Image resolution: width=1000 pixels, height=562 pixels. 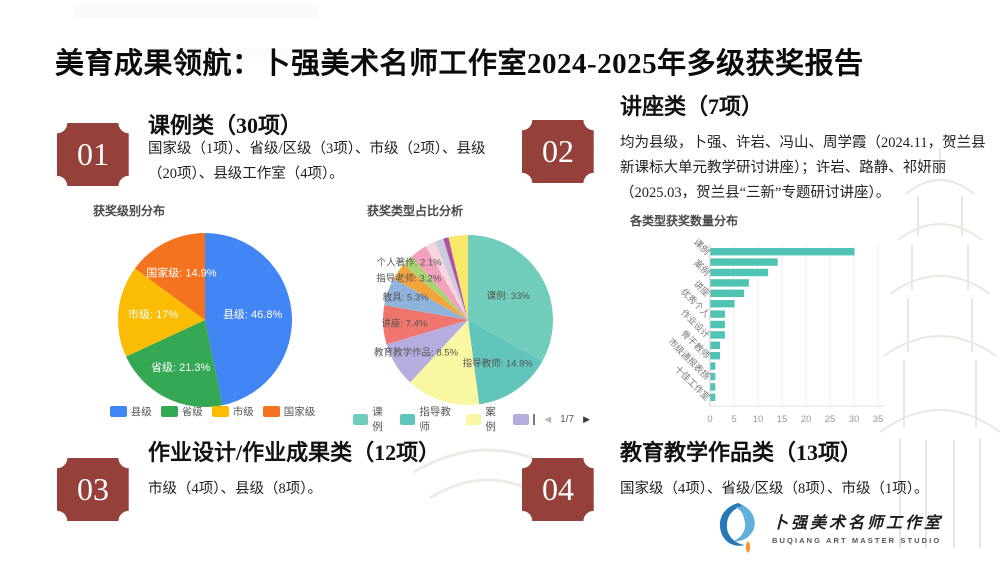 I want to click on section-01-heading: 课例类（30项）, so click(x=225, y=125).